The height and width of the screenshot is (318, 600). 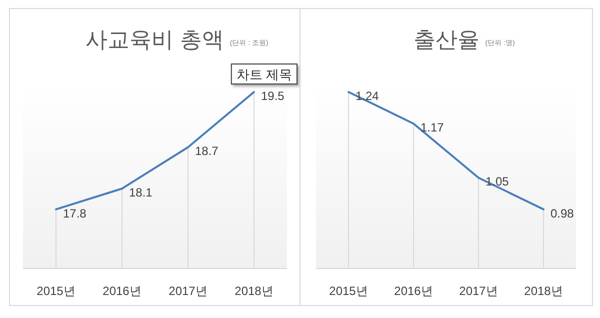 What do you see at coordinates (75, 213) in the screenshot?
I see `data-label: 17.8` at bounding box center [75, 213].